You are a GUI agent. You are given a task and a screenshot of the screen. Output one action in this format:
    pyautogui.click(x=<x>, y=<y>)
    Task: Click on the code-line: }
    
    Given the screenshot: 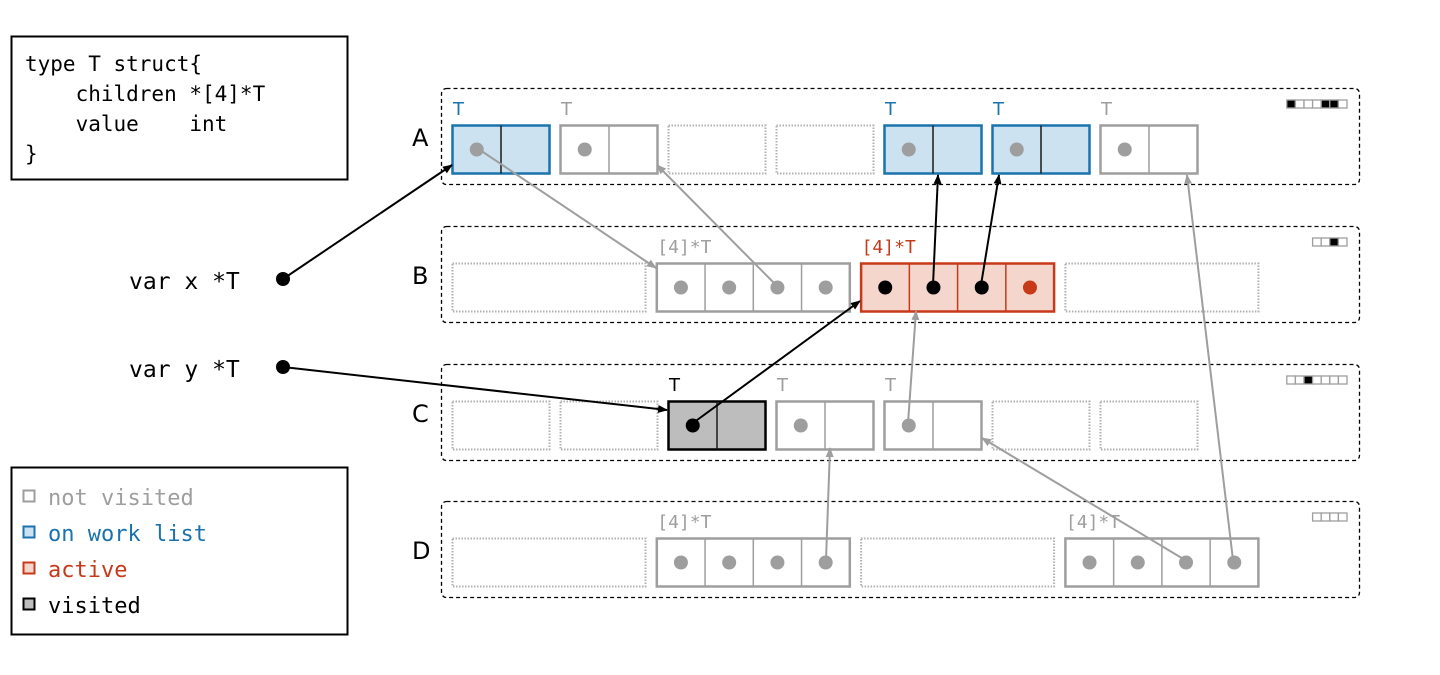 What is the action you would take?
    pyautogui.click(x=31, y=154)
    